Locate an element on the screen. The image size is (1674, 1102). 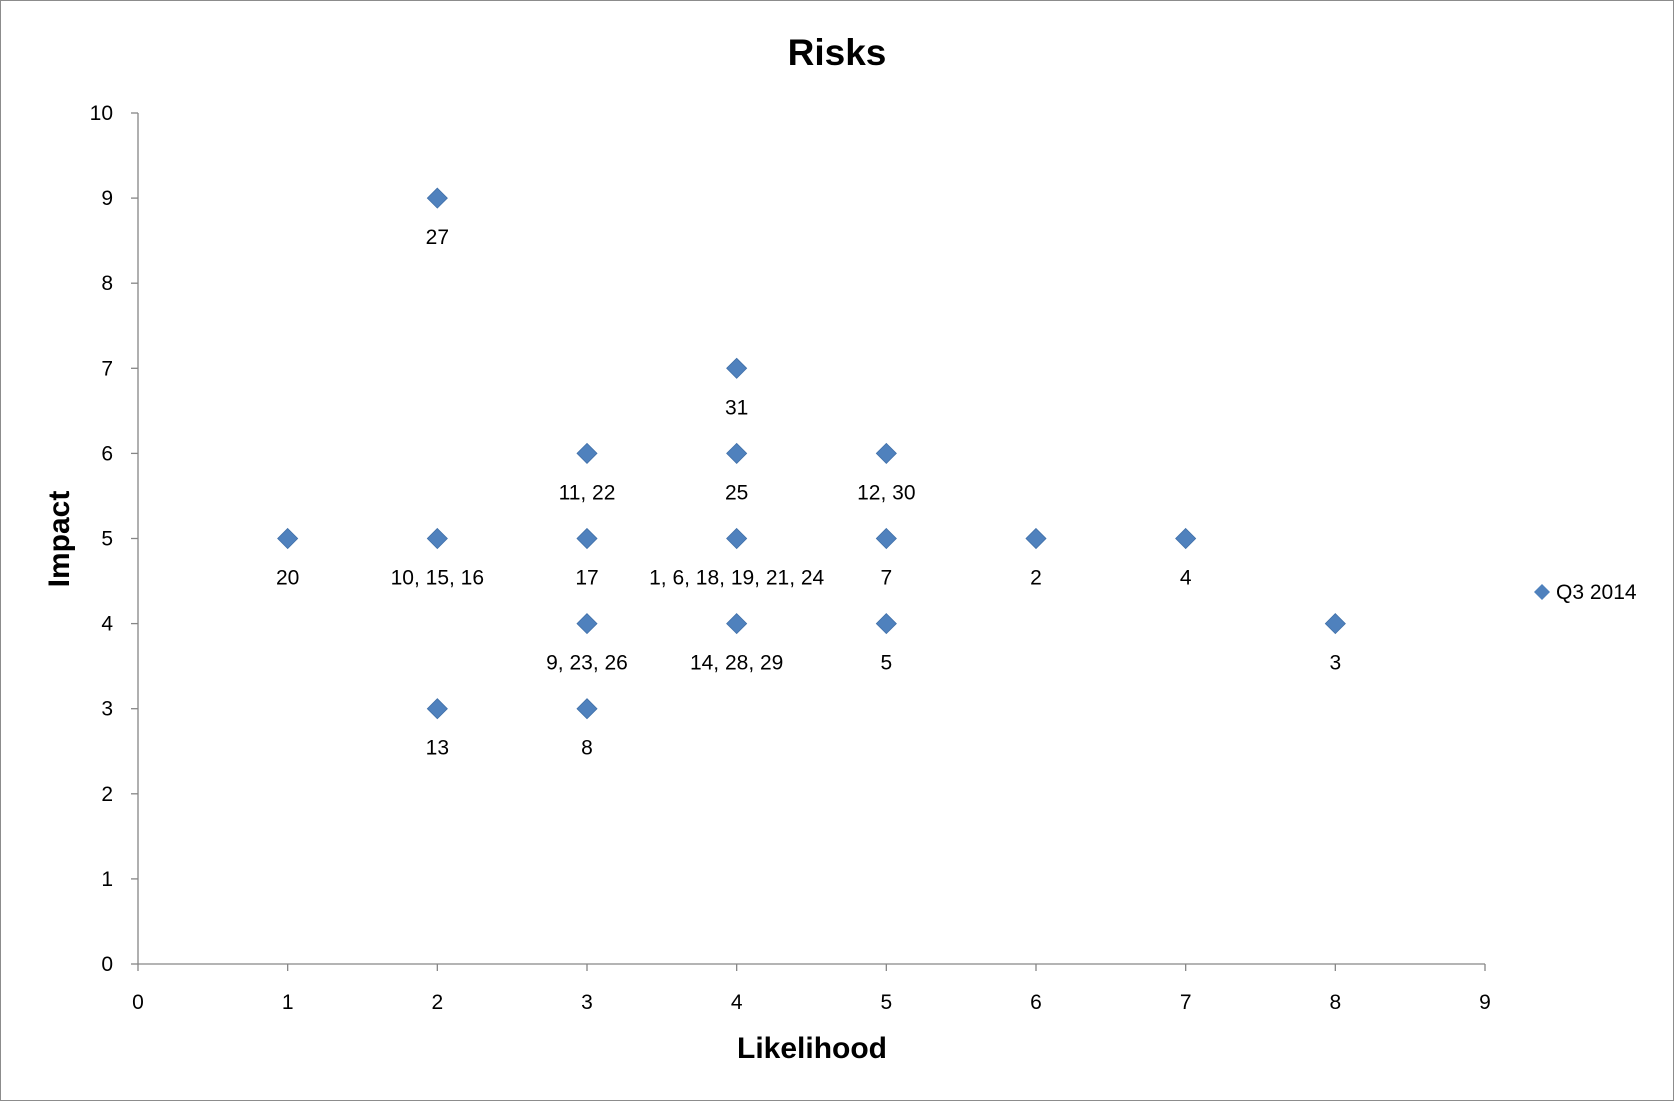
legend-label: Q3 2014 is located at coordinates (1596, 592).